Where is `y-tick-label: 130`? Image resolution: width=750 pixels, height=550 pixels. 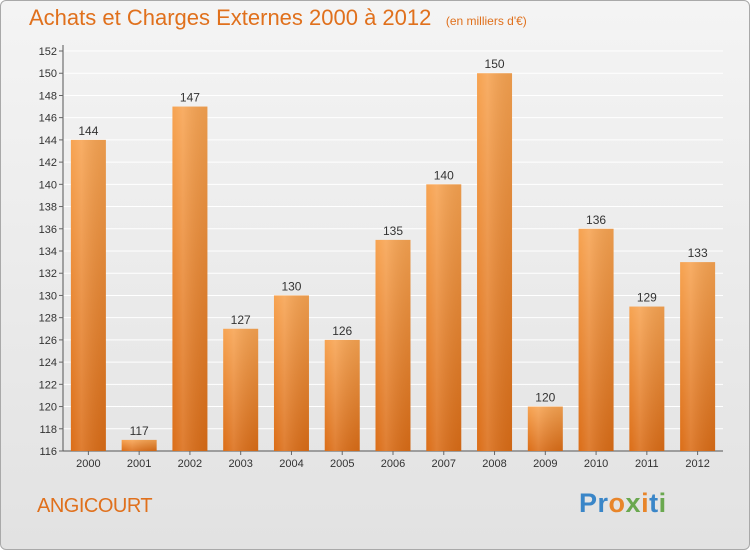 y-tick-label: 130 is located at coordinates (48, 296).